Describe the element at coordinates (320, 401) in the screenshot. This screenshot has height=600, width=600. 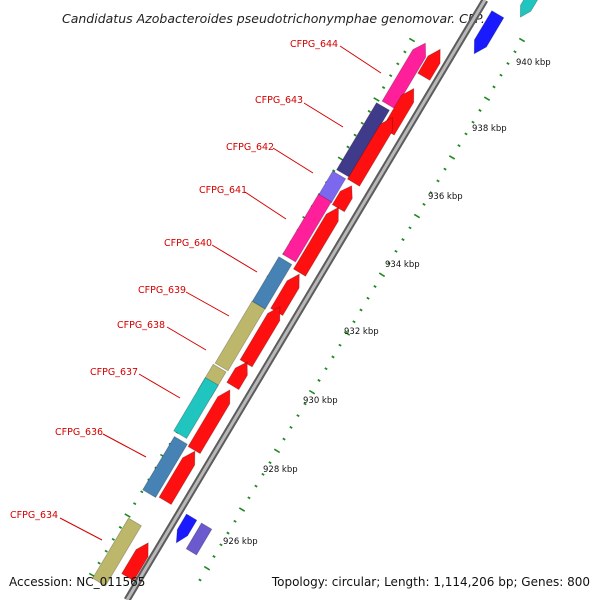
I see `scale-label-930: 930 kbp` at that location.